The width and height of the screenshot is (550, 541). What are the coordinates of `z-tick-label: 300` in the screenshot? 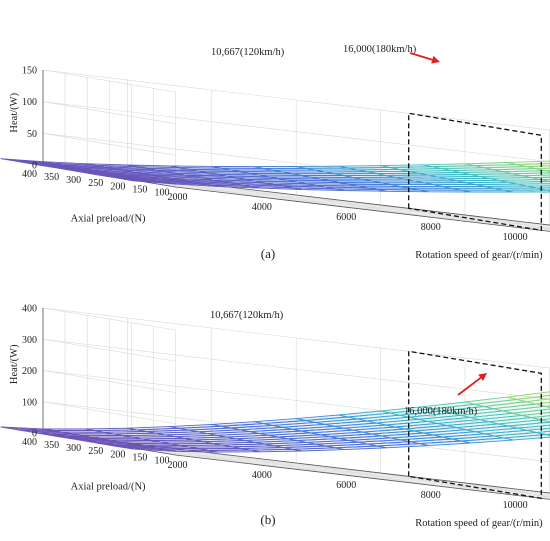 It's located at (29, 340).